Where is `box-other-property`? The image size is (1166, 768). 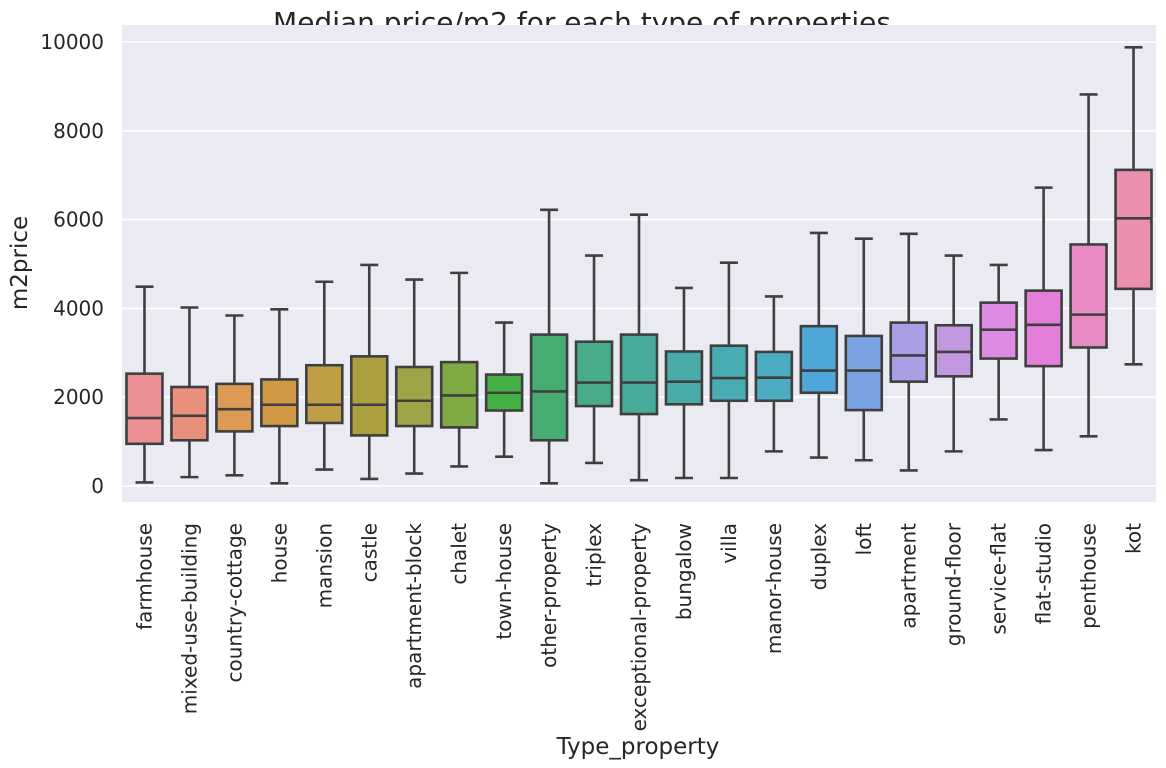
box-other-property is located at coordinates (549, 346).